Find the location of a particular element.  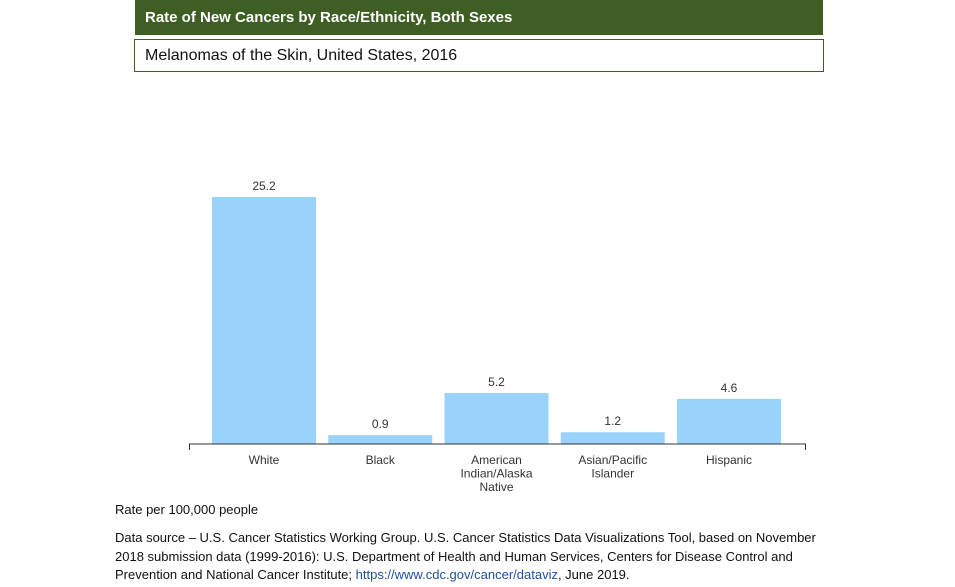

x-tick-label: Black is located at coordinates (381, 460).